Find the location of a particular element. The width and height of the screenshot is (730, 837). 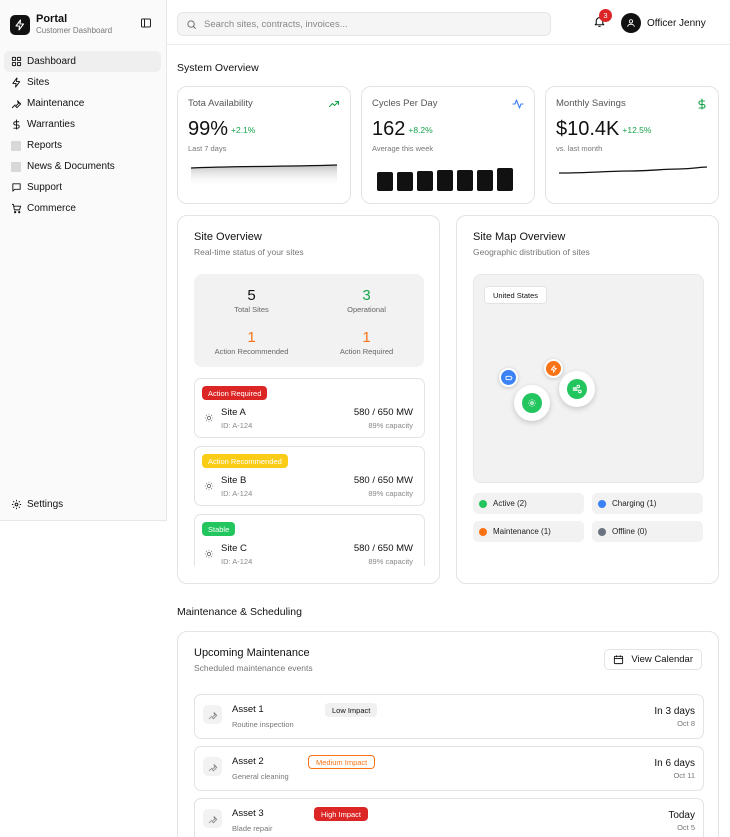

sidebar-item-sites: Sites is located at coordinates (82, 82).